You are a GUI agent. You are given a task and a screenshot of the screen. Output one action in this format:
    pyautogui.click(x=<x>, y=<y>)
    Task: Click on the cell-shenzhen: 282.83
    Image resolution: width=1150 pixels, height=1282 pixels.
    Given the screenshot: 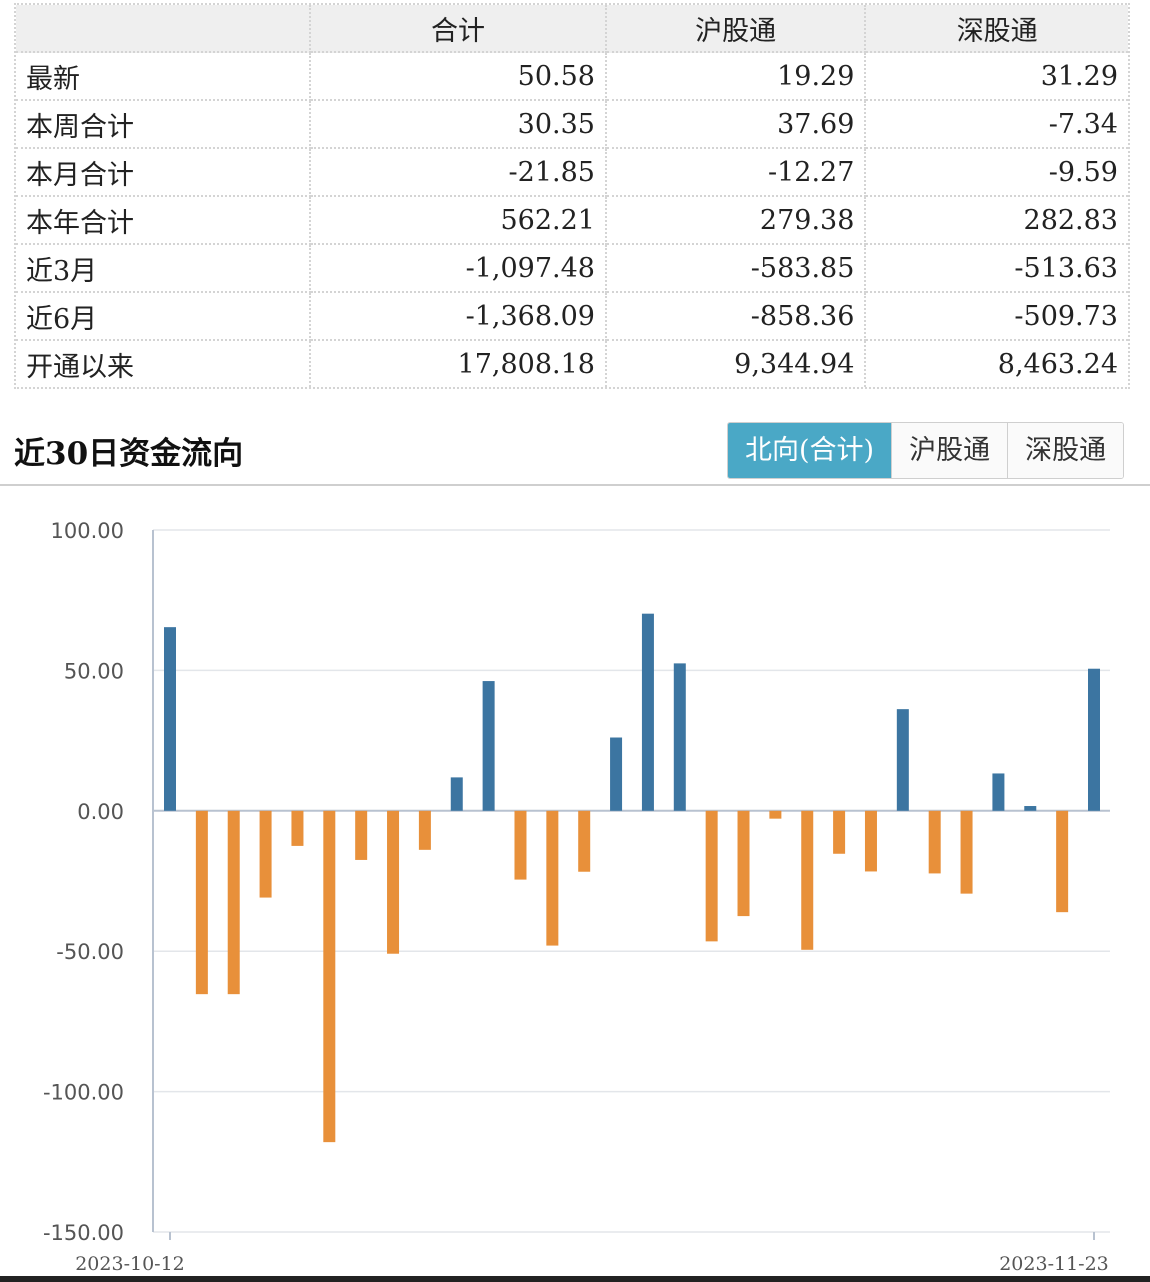 What is the action you would take?
    pyautogui.click(x=997, y=221)
    